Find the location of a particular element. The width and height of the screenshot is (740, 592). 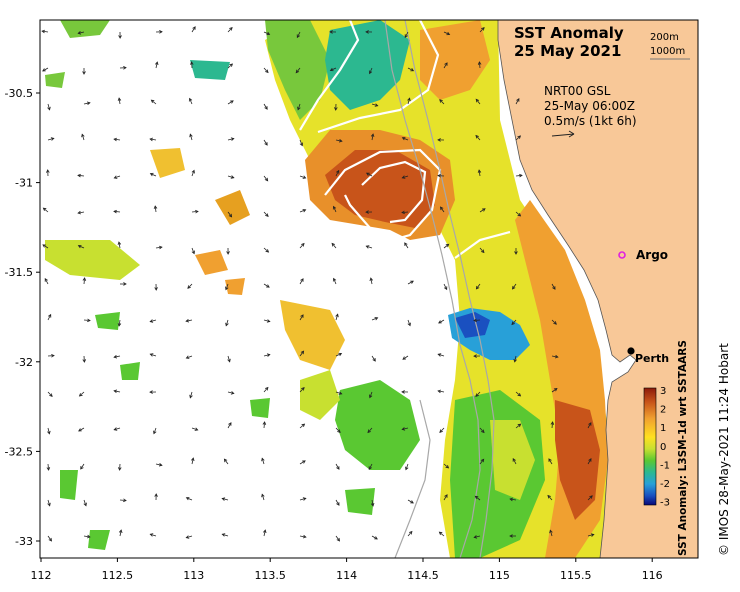

x-tick-label: 115 is located at coordinates (499, 575).